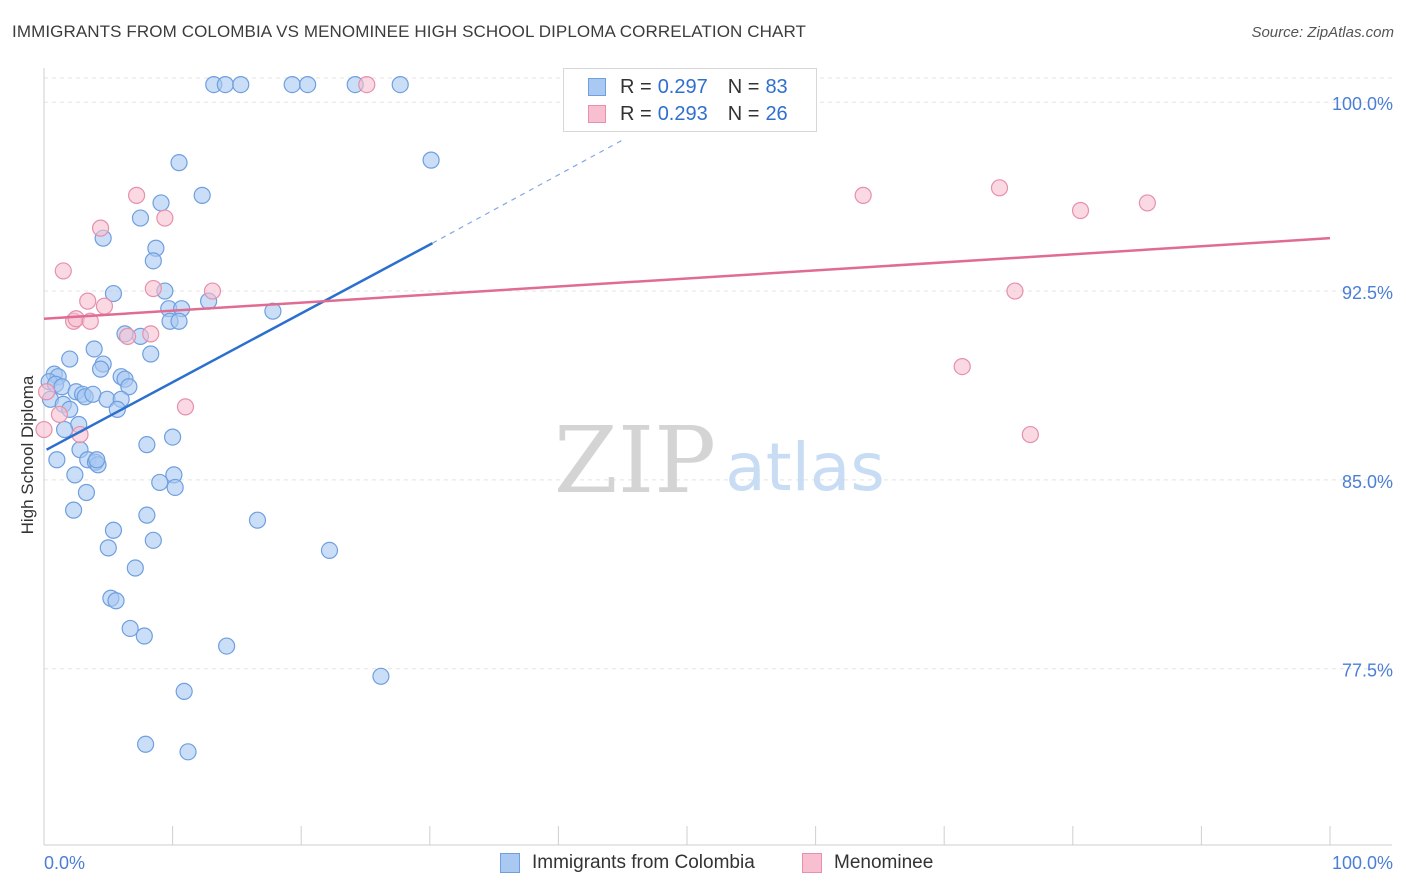  I want to click on series-legend-colombia: Immigrants from Colombia, so click(627, 863).